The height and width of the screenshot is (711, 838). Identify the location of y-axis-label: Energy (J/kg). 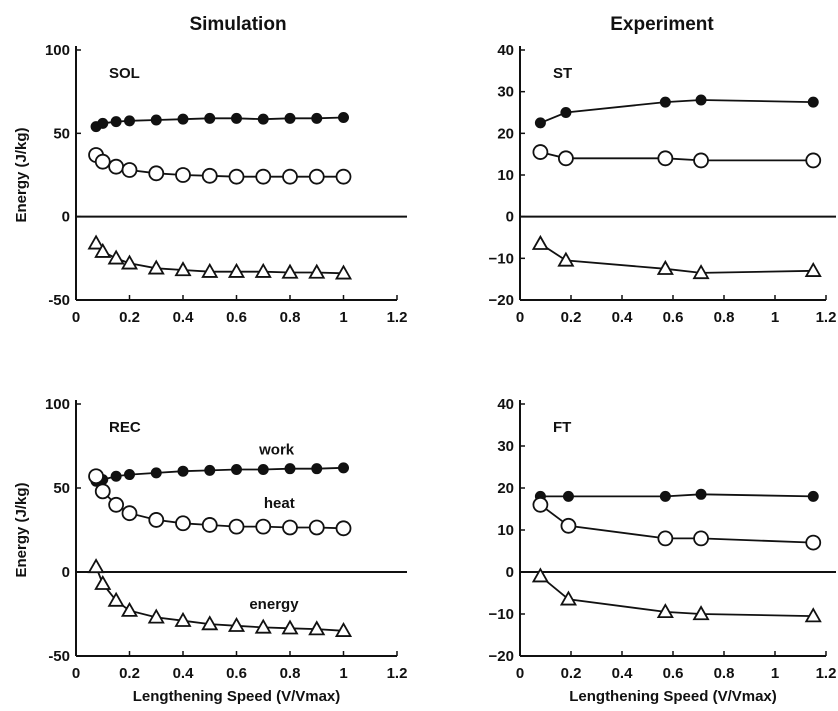
(21, 529).